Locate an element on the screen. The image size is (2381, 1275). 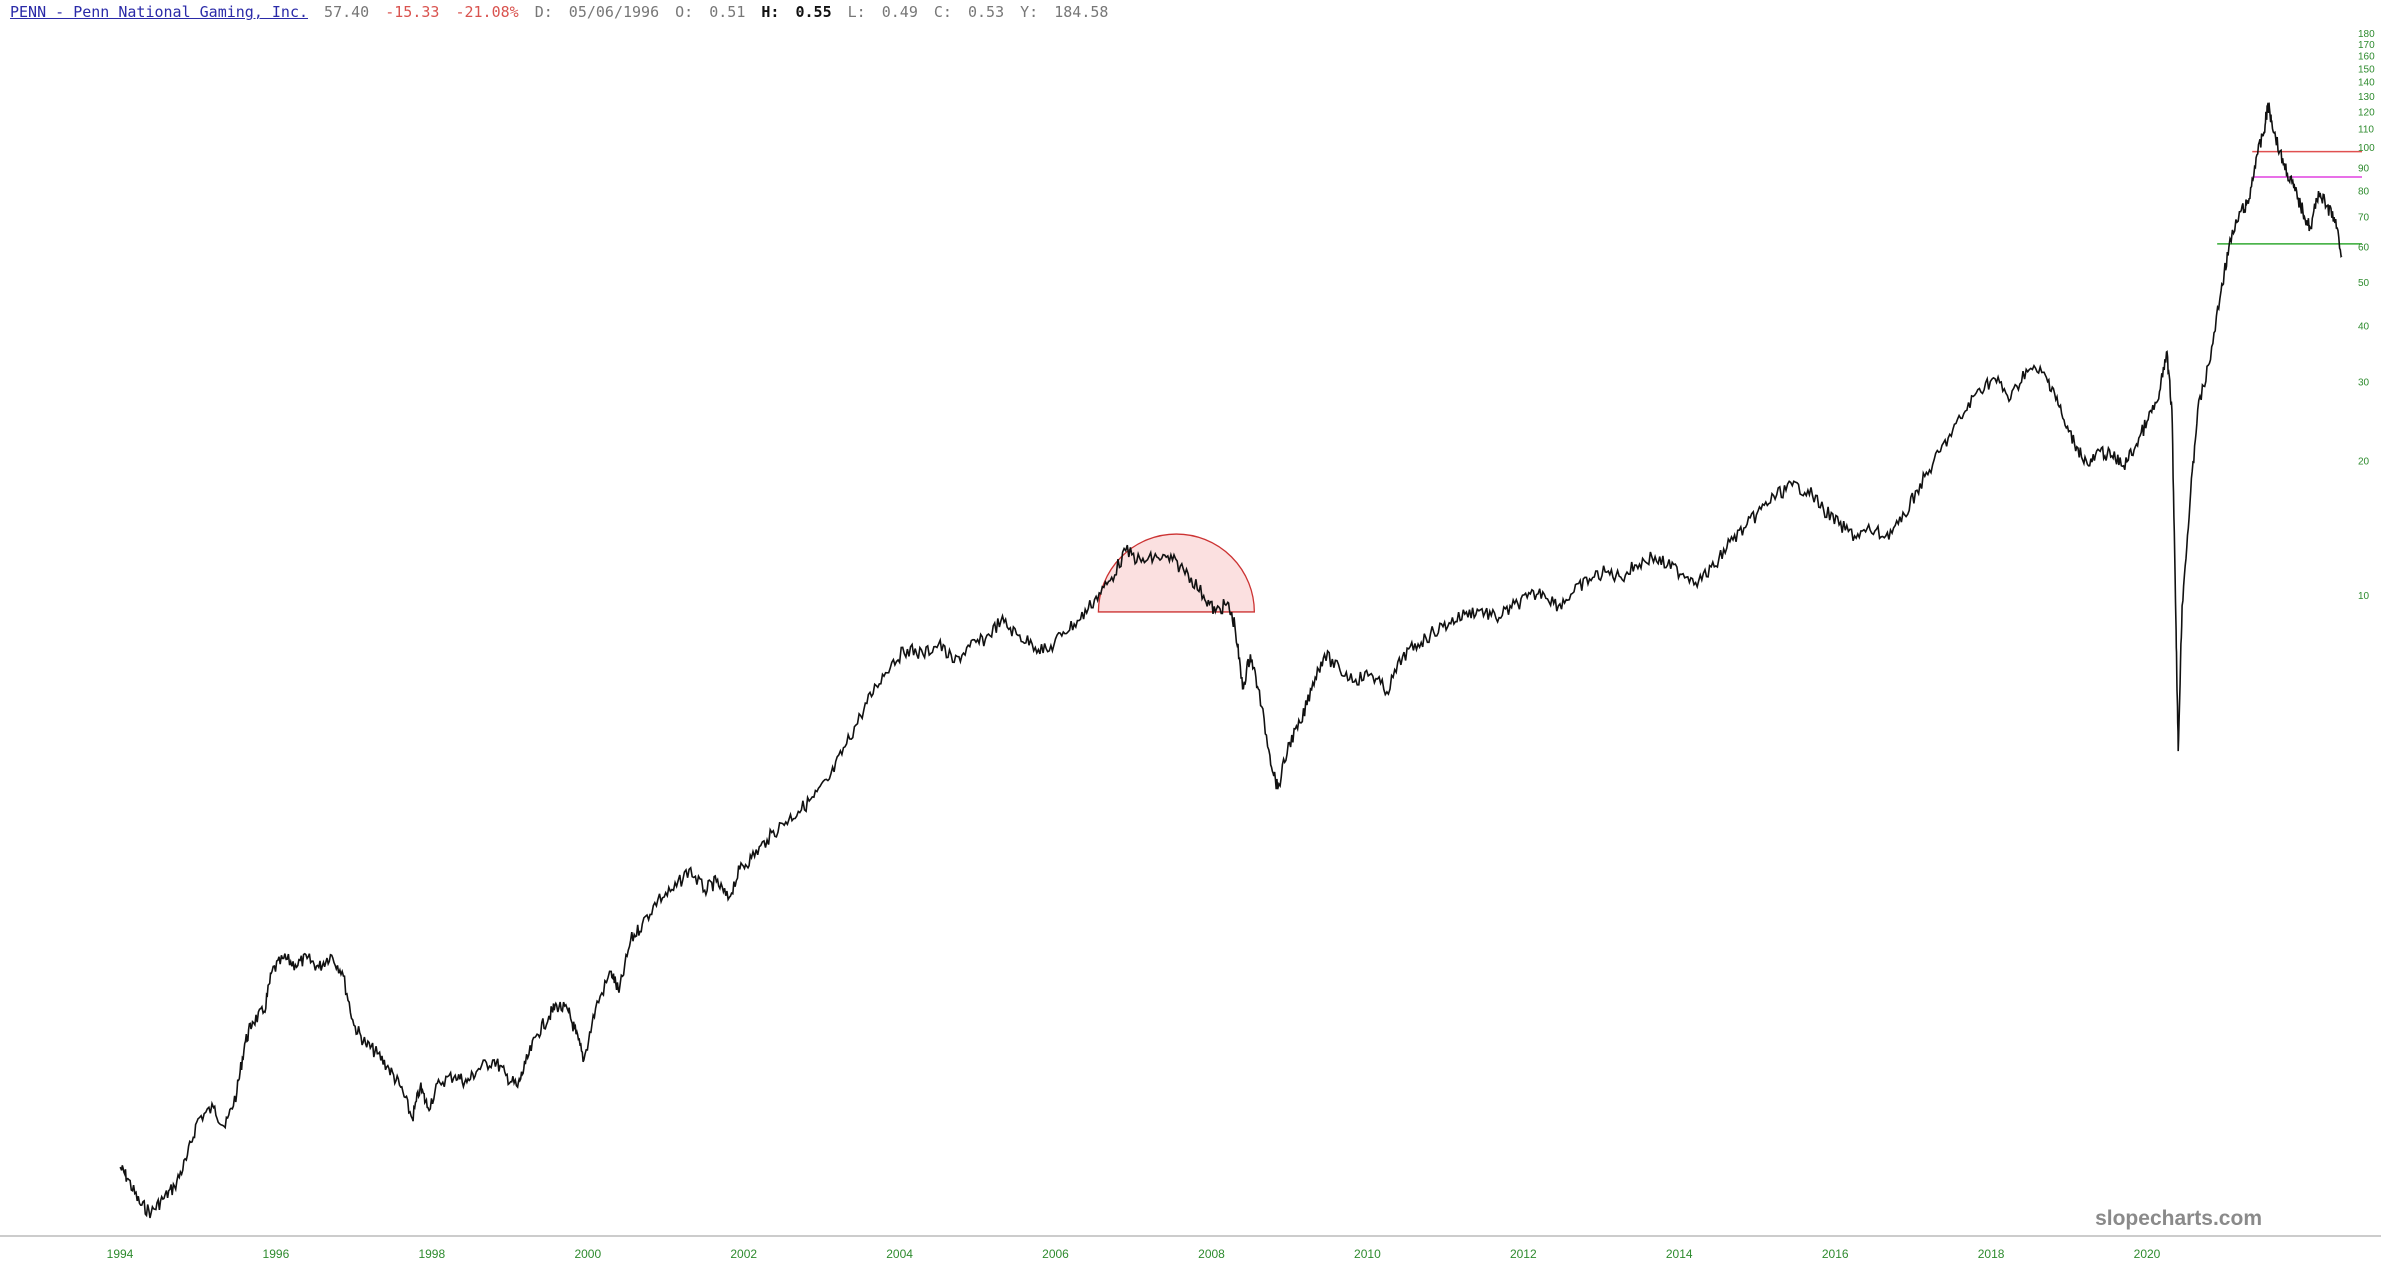
x-tick-label: 2016 is located at coordinates (1835, 1254).